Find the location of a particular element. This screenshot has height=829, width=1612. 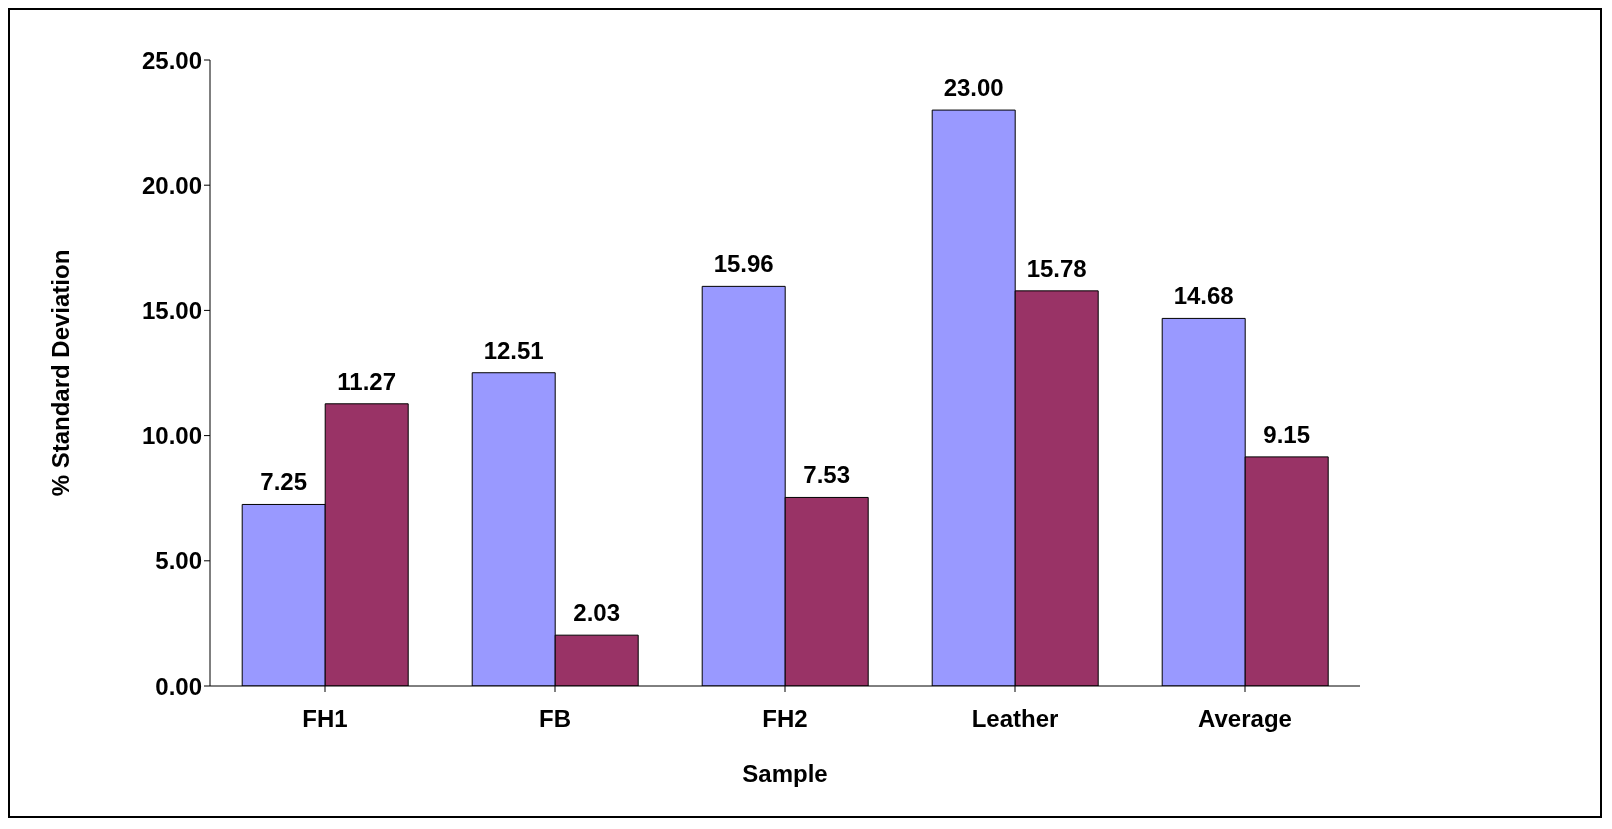

data-label: 23.00 is located at coordinates (973, 88).